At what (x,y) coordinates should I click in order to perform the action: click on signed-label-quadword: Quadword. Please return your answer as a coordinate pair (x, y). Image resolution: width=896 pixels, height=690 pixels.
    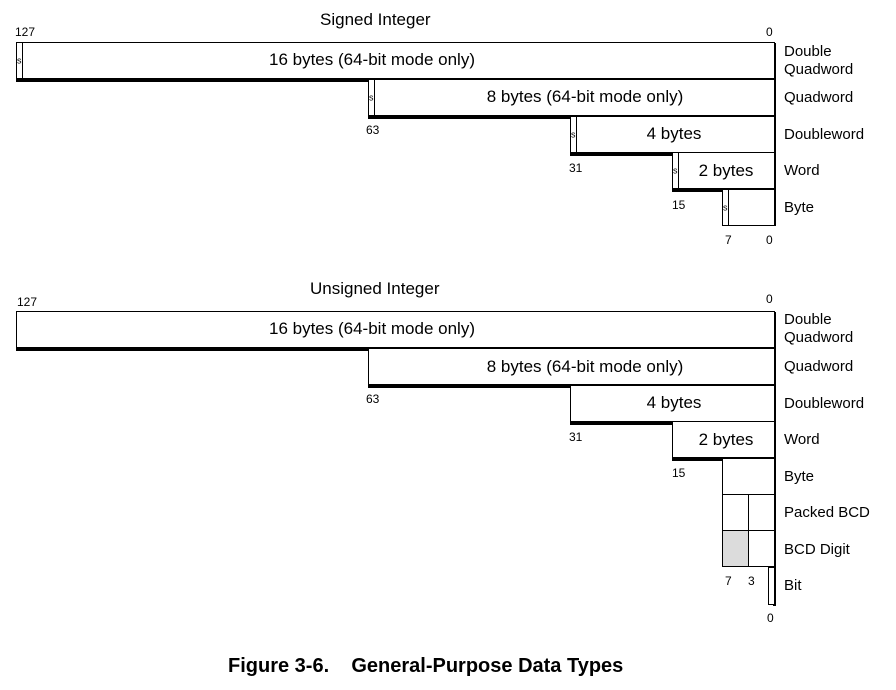
    Looking at the image, I should click on (819, 97).